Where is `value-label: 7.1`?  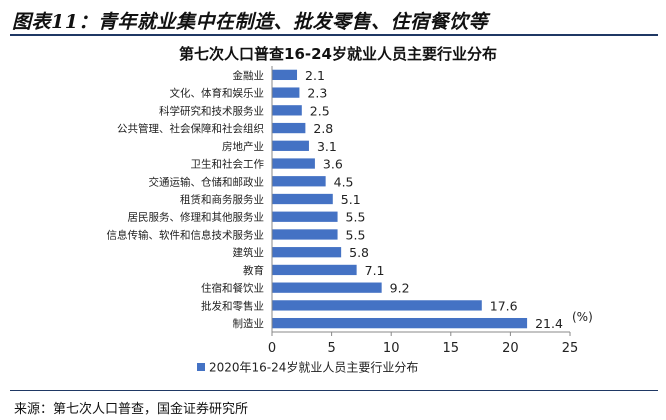
value-label: 7.1 is located at coordinates (375, 270).